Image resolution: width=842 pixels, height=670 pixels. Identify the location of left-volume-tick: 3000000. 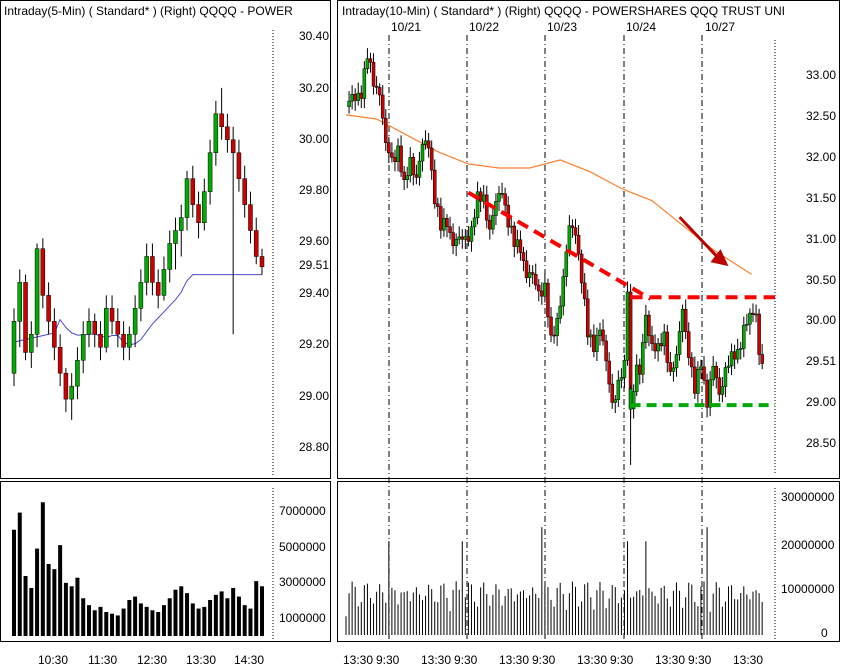
(302, 582).